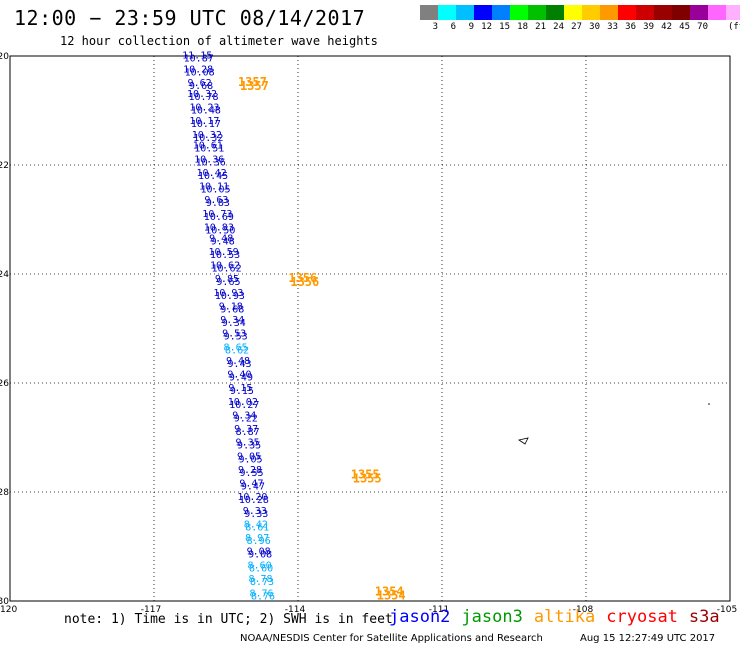  What do you see at coordinates (642, 617) in the screenshot?
I see `satellite-legend-cryosat: cryosat` at bounding box center [642, 617].